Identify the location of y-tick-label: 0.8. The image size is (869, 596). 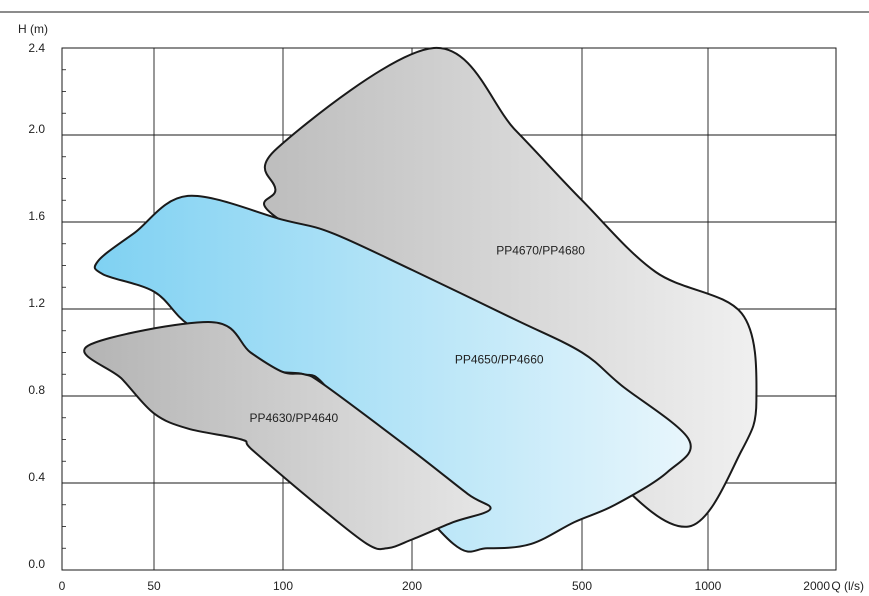
(36, 390).